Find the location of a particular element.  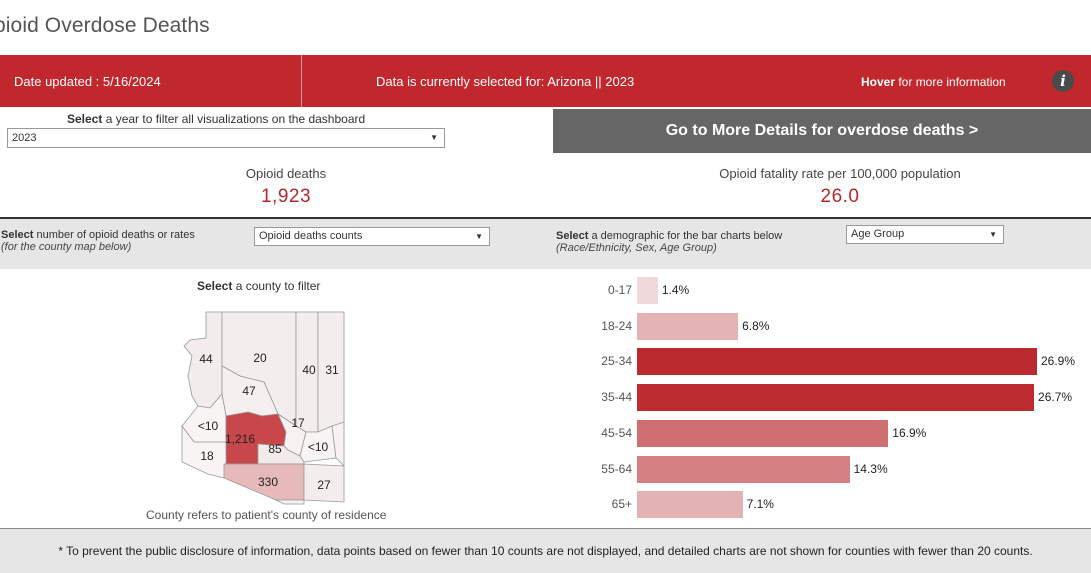

demographic-filter-sublabel: (Race/Ethnicity, Sex, Age Group) is located at coordinates (636, 248).